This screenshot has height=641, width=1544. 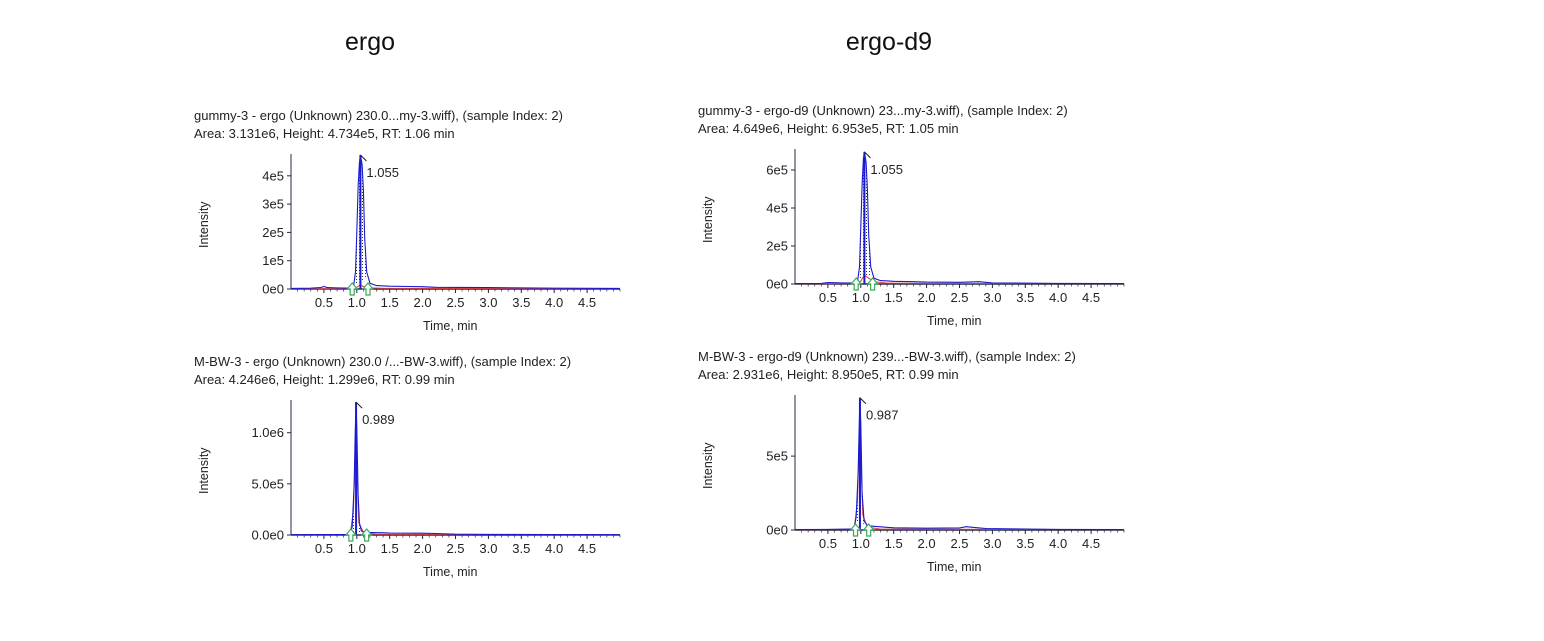 I want to click on y-tick-label: 3e5, so click(x=273, y=204).